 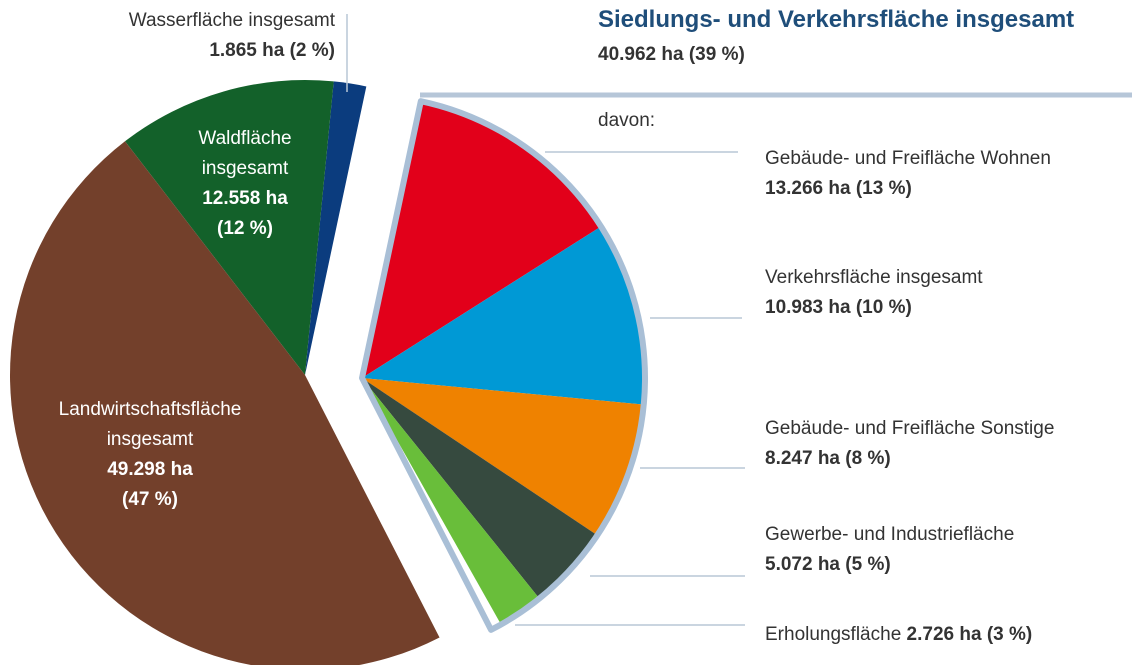 I want to click on value-label: 2.726 ha, so click(x=944, y=634).